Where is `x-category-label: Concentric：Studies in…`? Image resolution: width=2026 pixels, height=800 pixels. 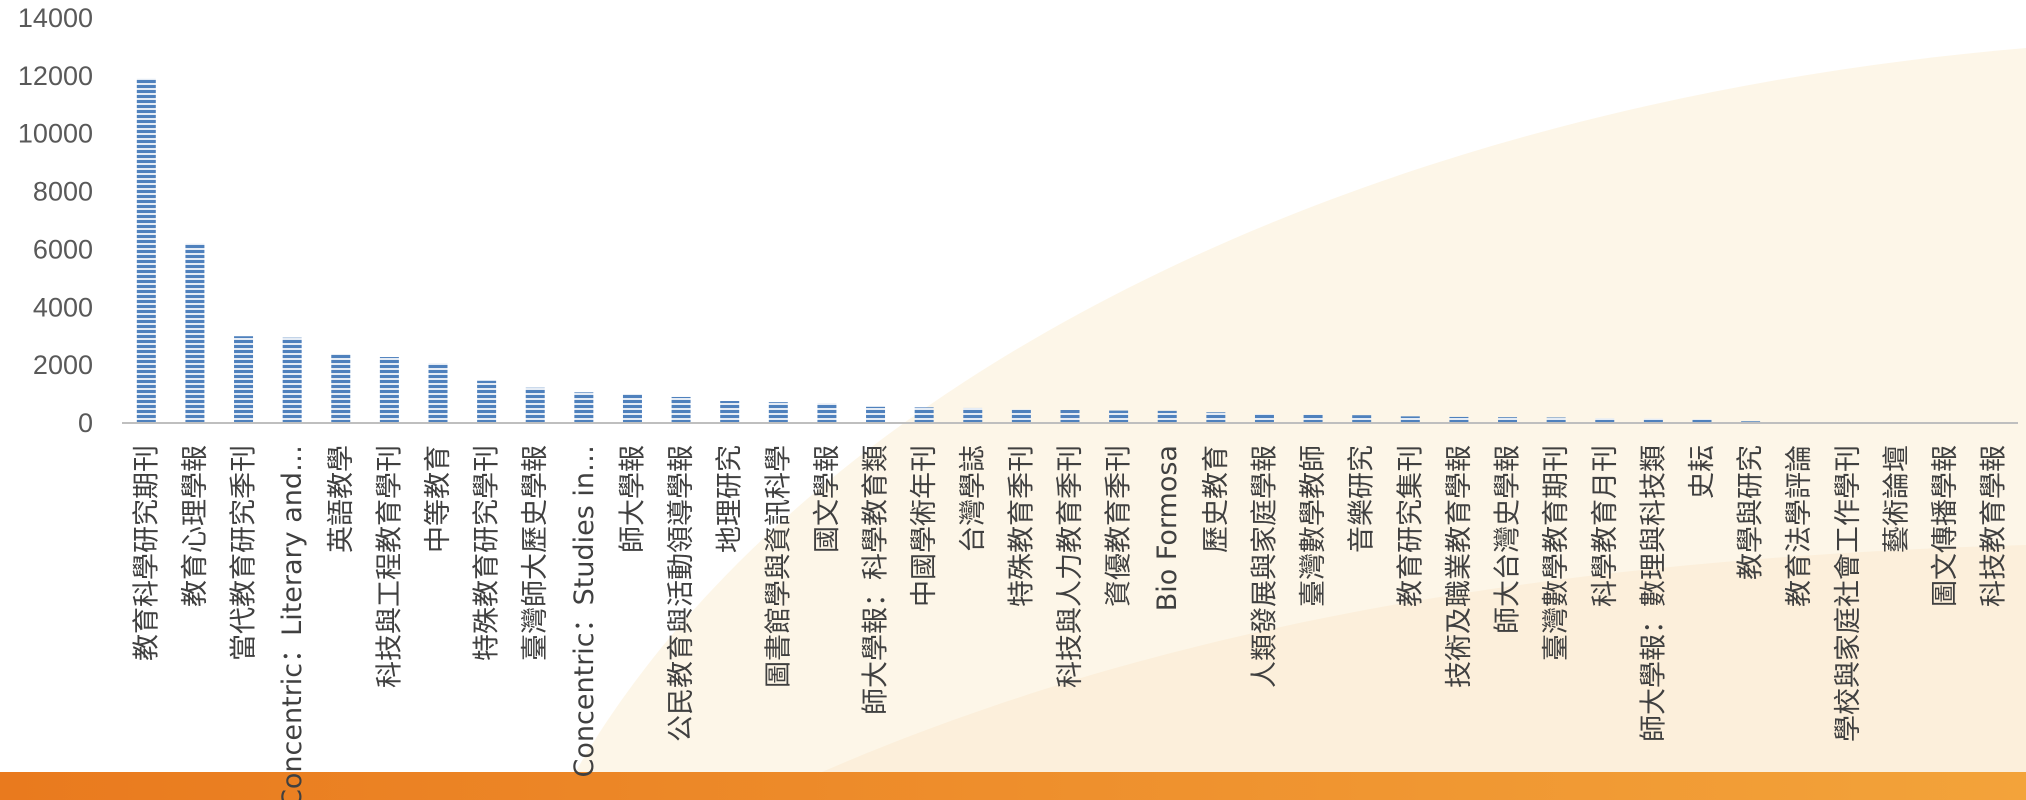 x-category-label: Concentric：Studies in… is located at coordinates (584, 611).